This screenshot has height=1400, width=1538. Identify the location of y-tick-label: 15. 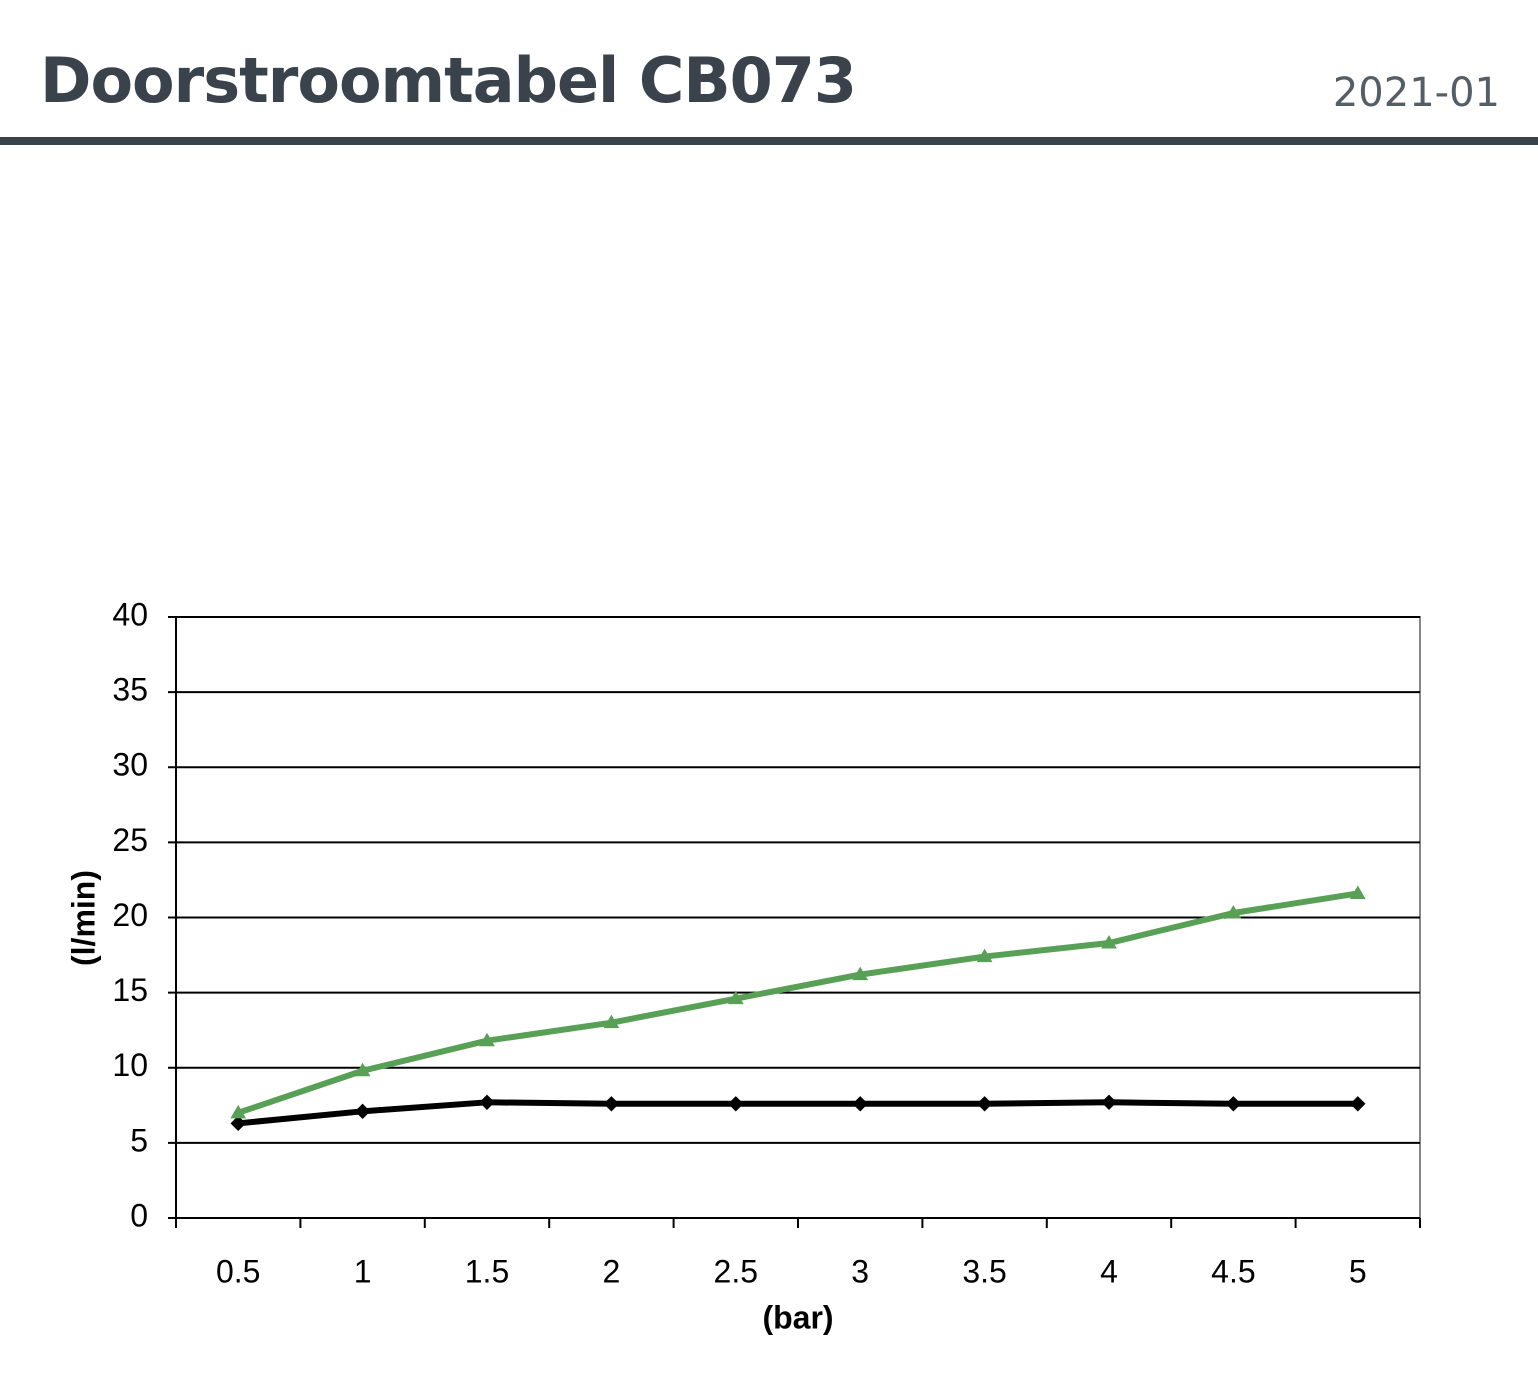
(130, 990).